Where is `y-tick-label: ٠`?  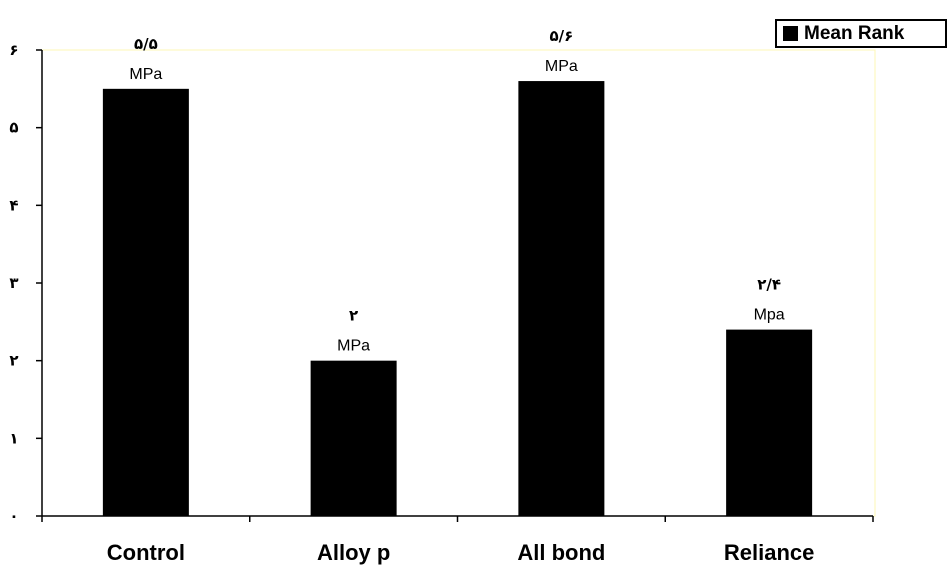 y-tick-label: ٠ is located at coordinates (13, 516).